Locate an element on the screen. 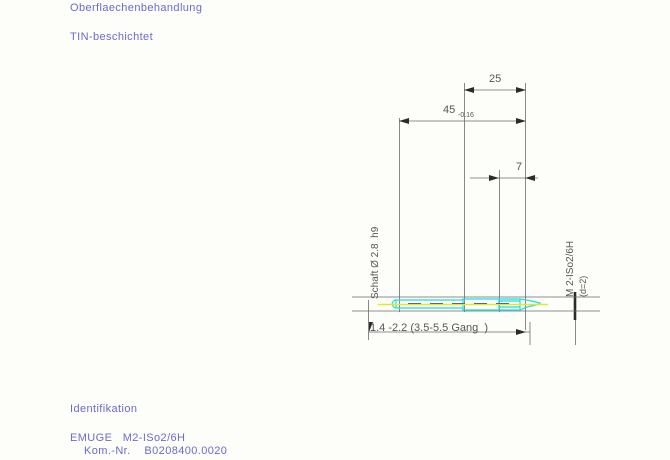  dimension-thread-length is located at coordinates (450, 333).